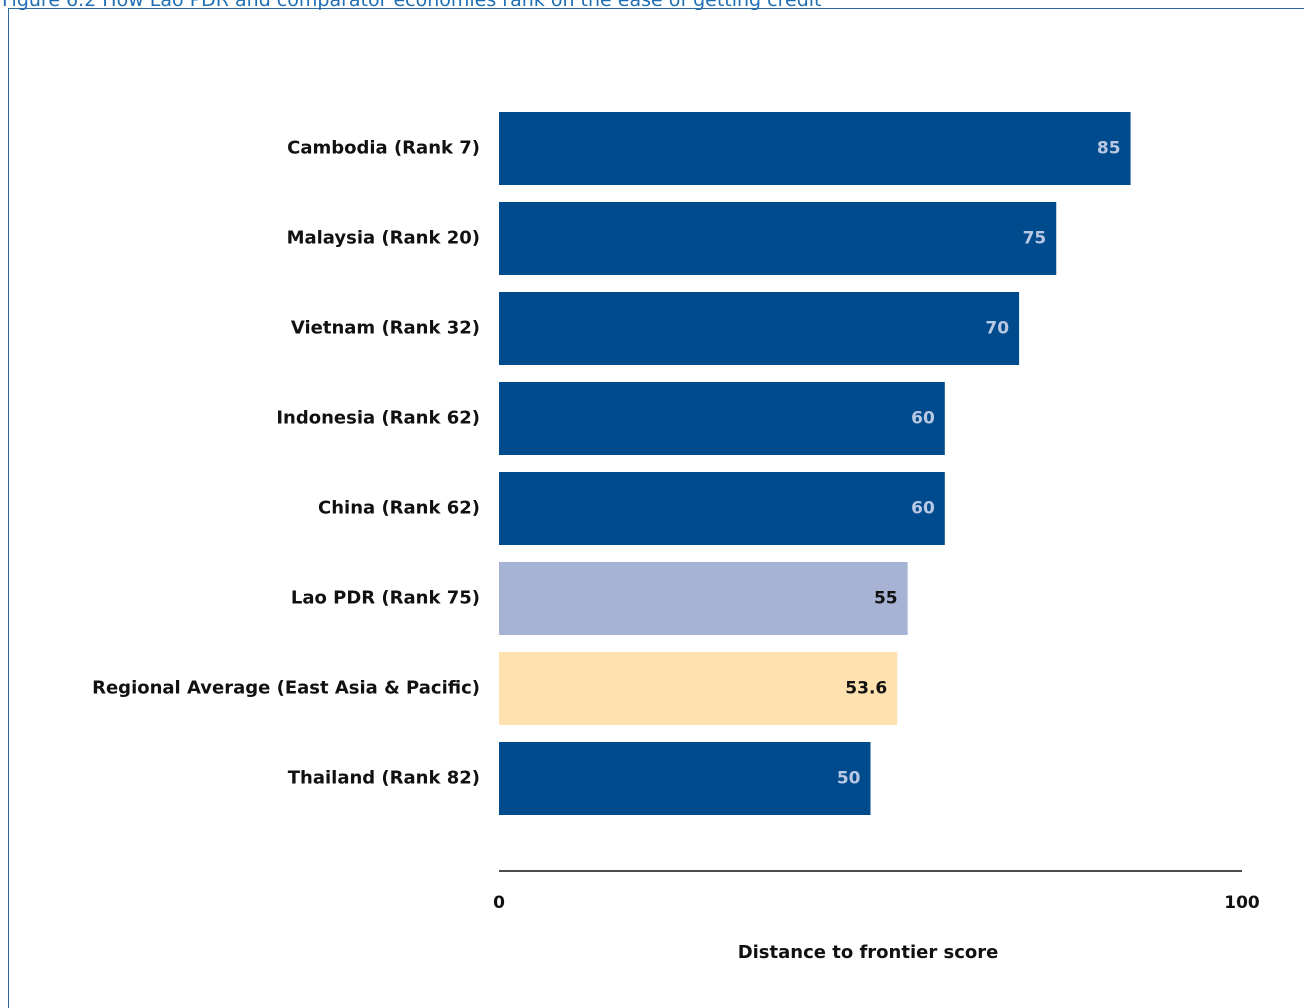  I want to click on category-label: China (Rank 62), so click(399, 508).